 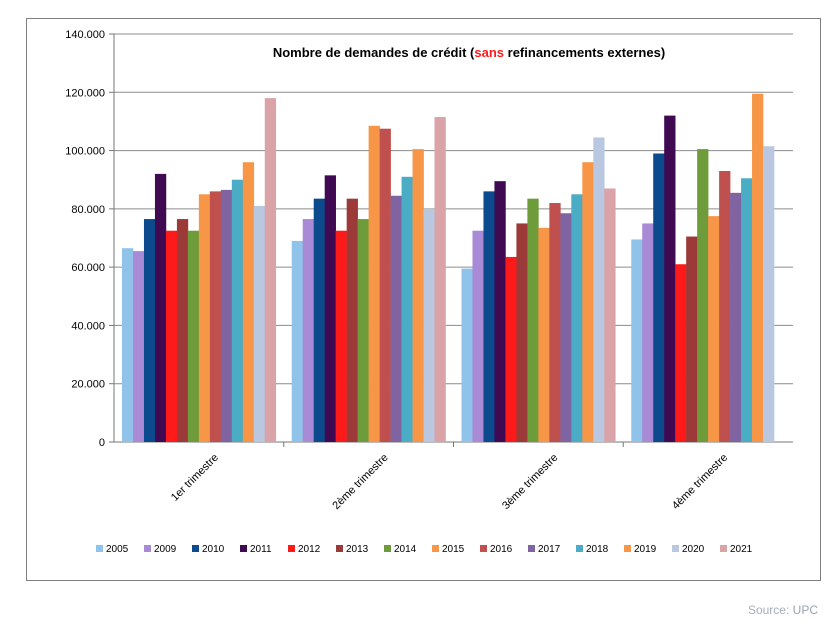 What do you see at coordinates (522, 332) in the screenshot?
I see `bar-2013-q3` at bounding box center [522, 332].